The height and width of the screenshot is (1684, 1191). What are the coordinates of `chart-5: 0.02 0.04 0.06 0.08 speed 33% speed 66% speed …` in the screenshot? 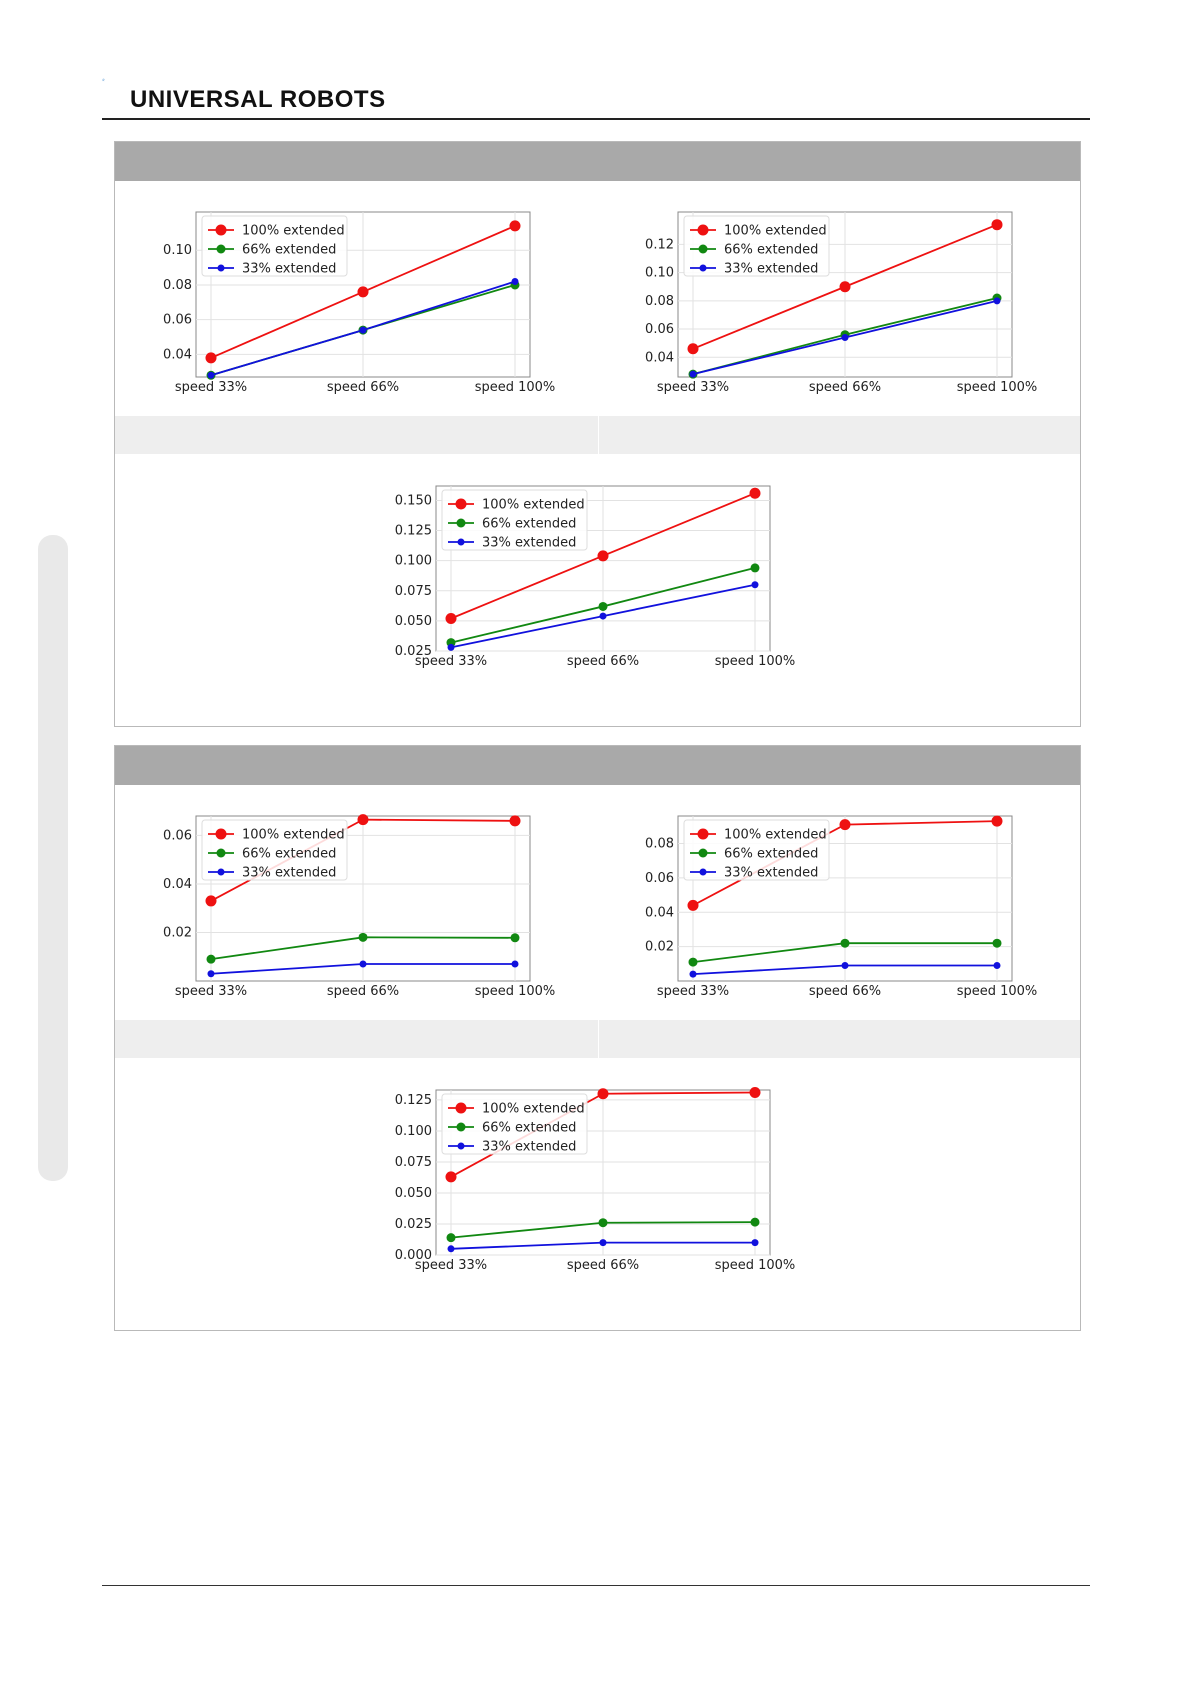 It's located at (841, 907).